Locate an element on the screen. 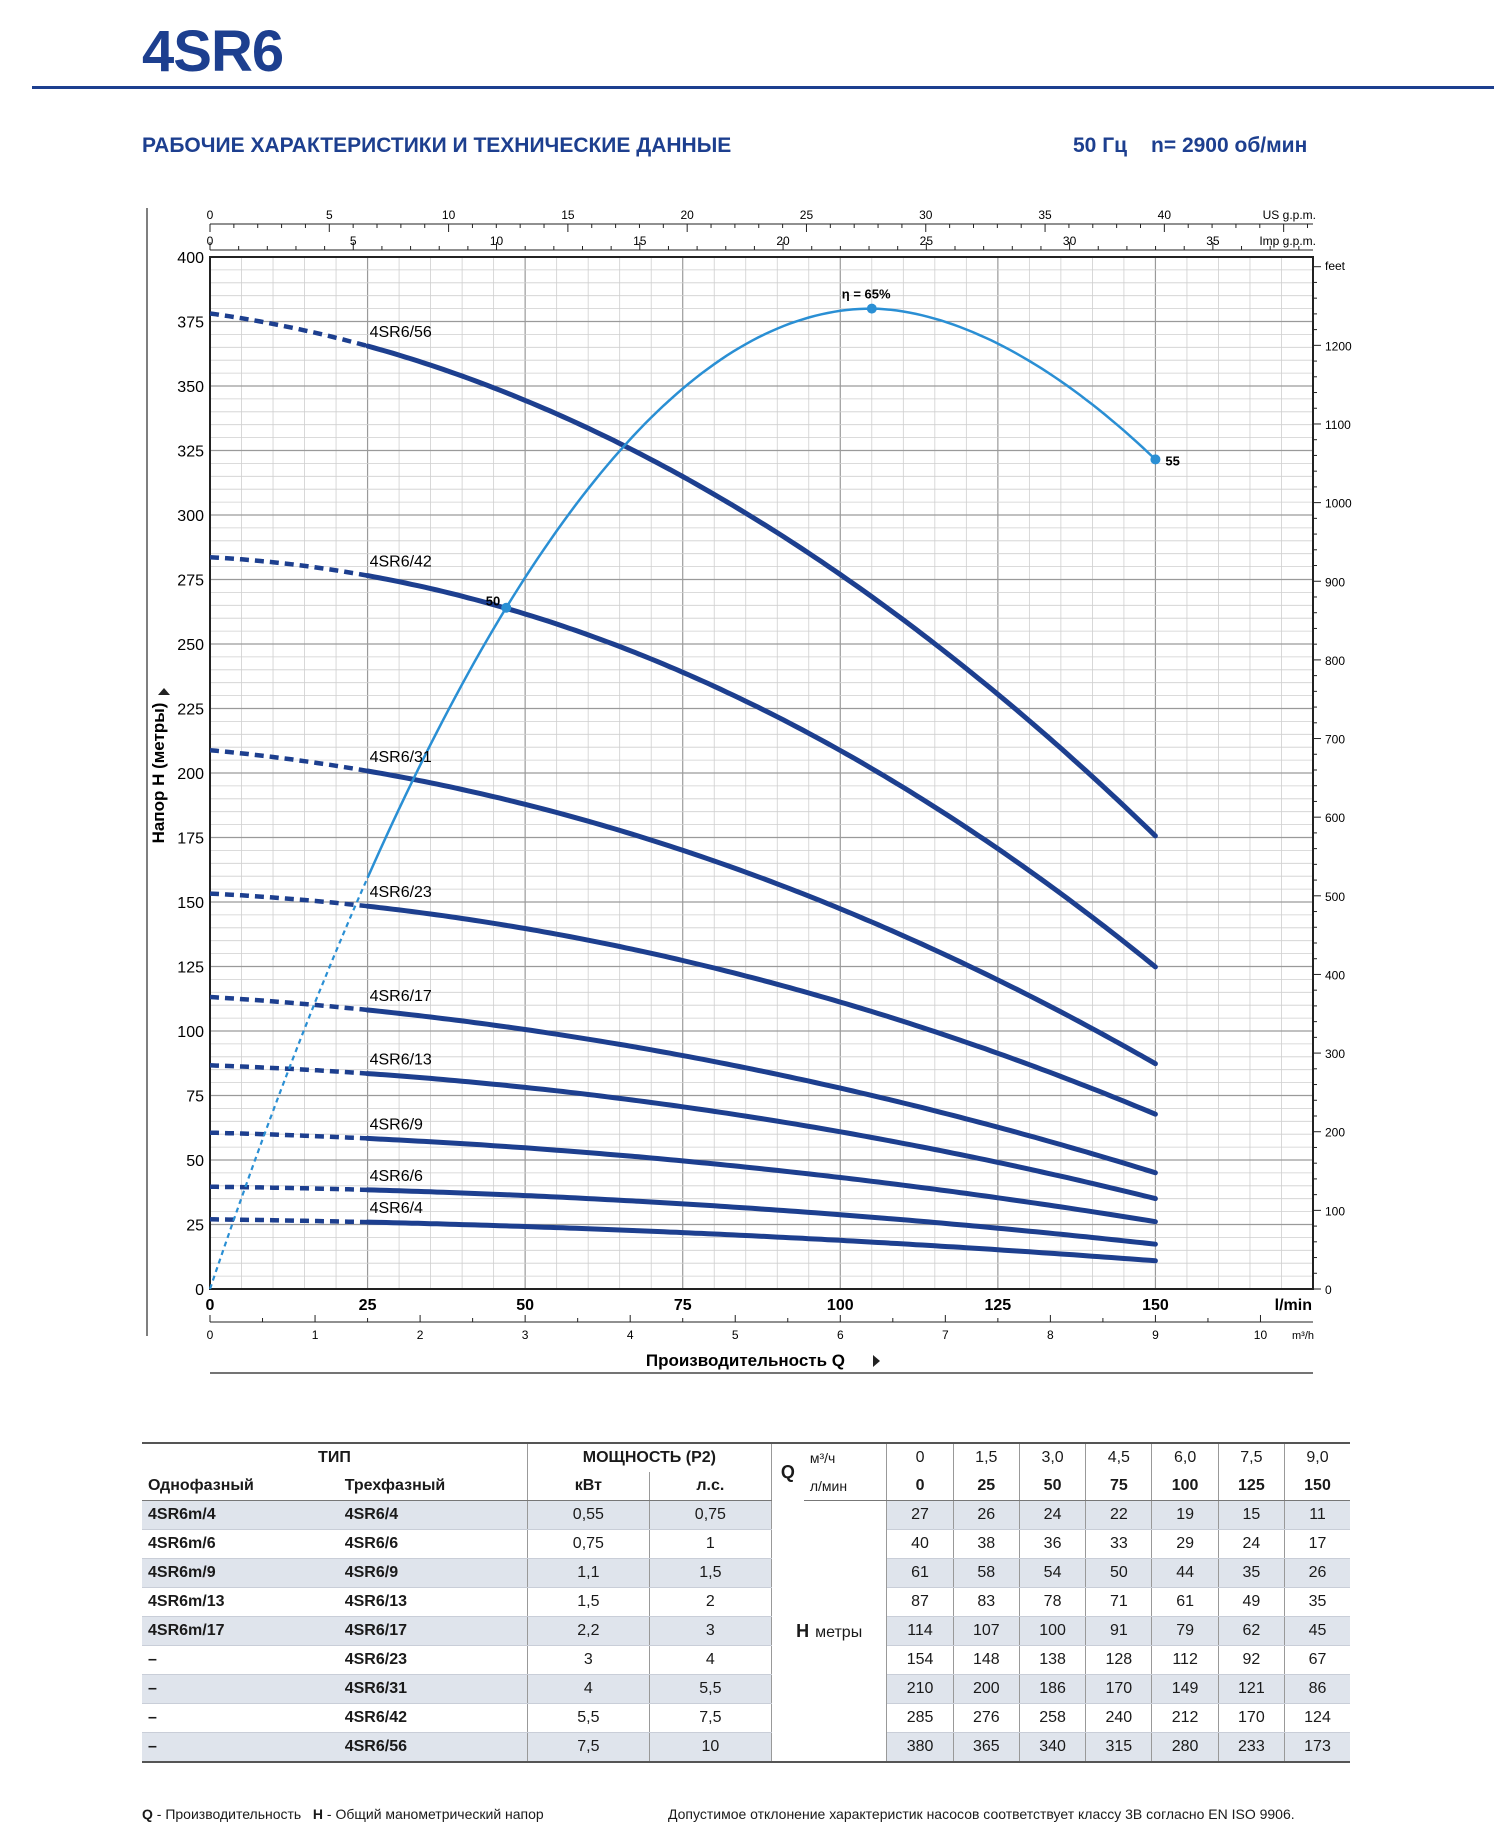  x-tick-label: 125 is located at coordinates (998, 1305).